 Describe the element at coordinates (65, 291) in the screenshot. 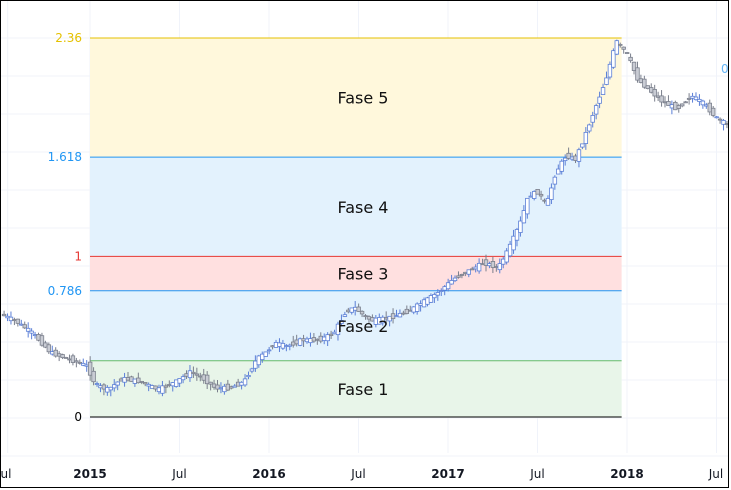

I see `fib-level-label: 0.786` at that location.